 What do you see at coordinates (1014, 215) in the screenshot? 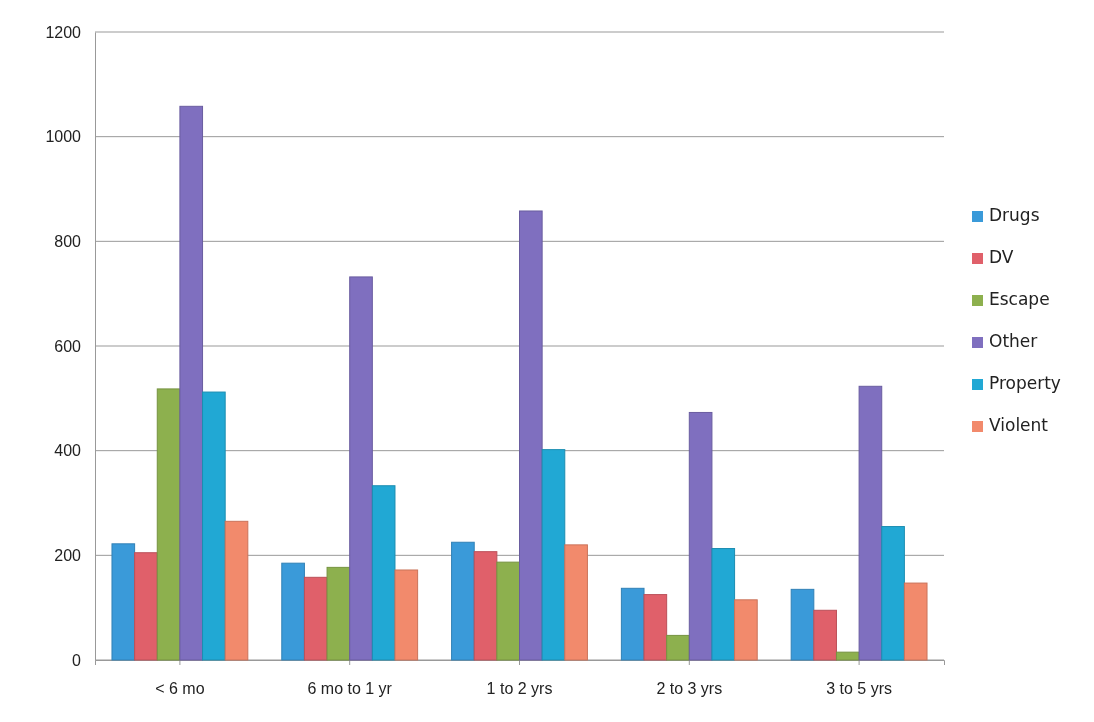
I see `legend-label: Drugs` at bounding box center [1014, 215].